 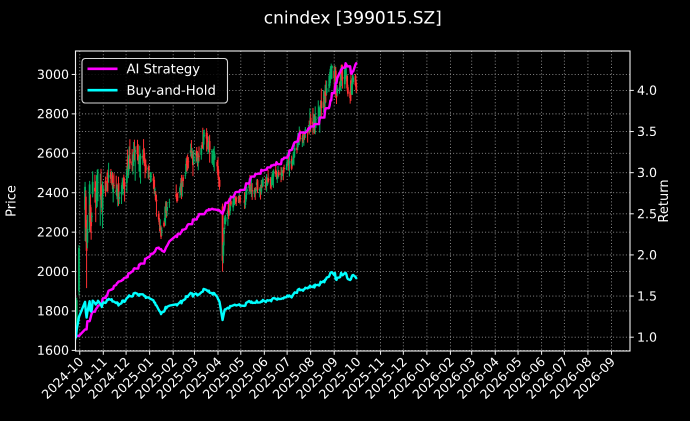 I want to click on price-tick-label: 2600, so click(x=53, y=153).